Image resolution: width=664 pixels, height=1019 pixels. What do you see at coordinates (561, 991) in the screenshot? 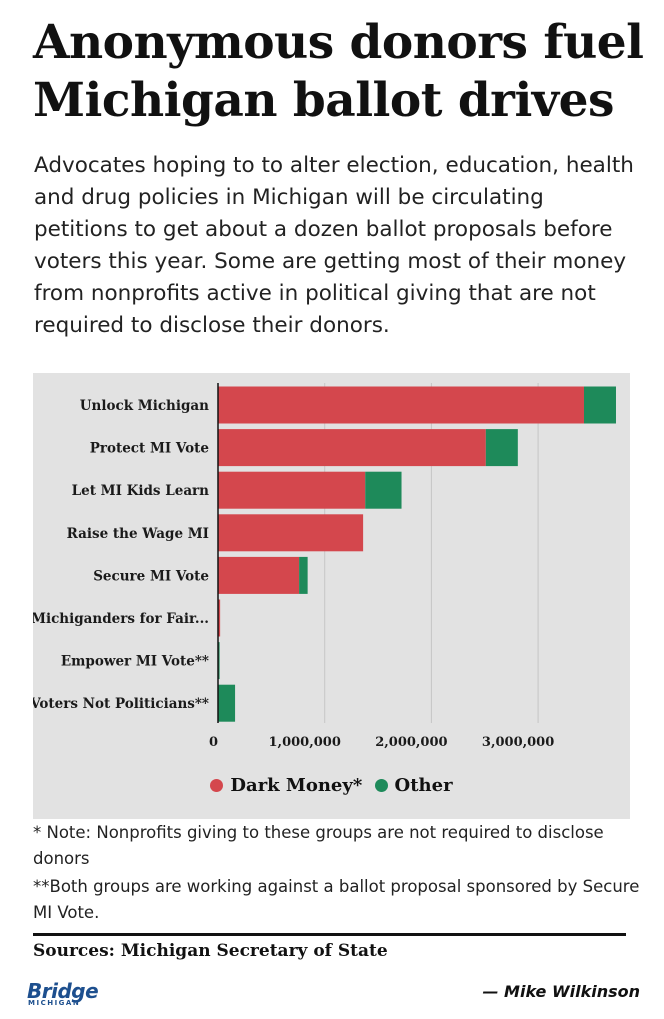
I see `byline: — Mike Wilkinson` at bounding box center [561, 991].